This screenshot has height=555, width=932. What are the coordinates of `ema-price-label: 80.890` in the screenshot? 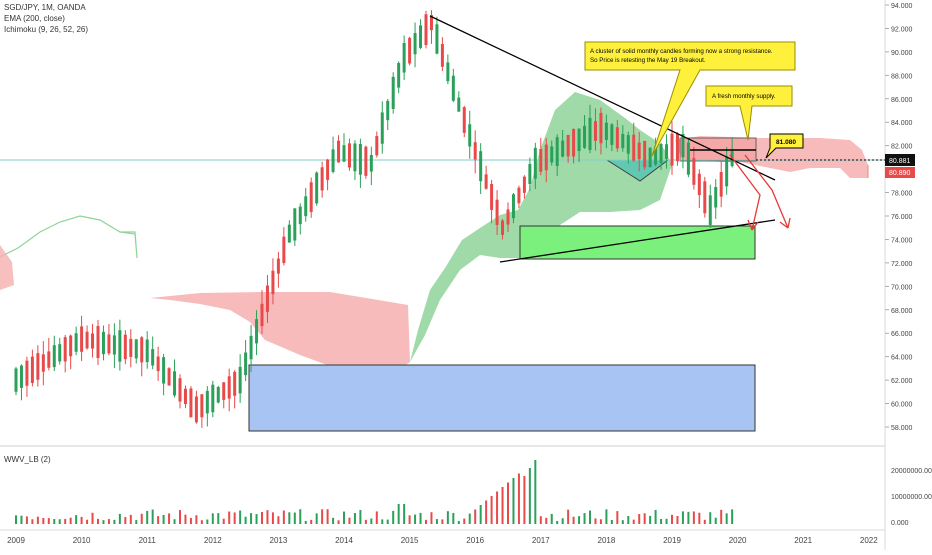 It's located at (900, 173).